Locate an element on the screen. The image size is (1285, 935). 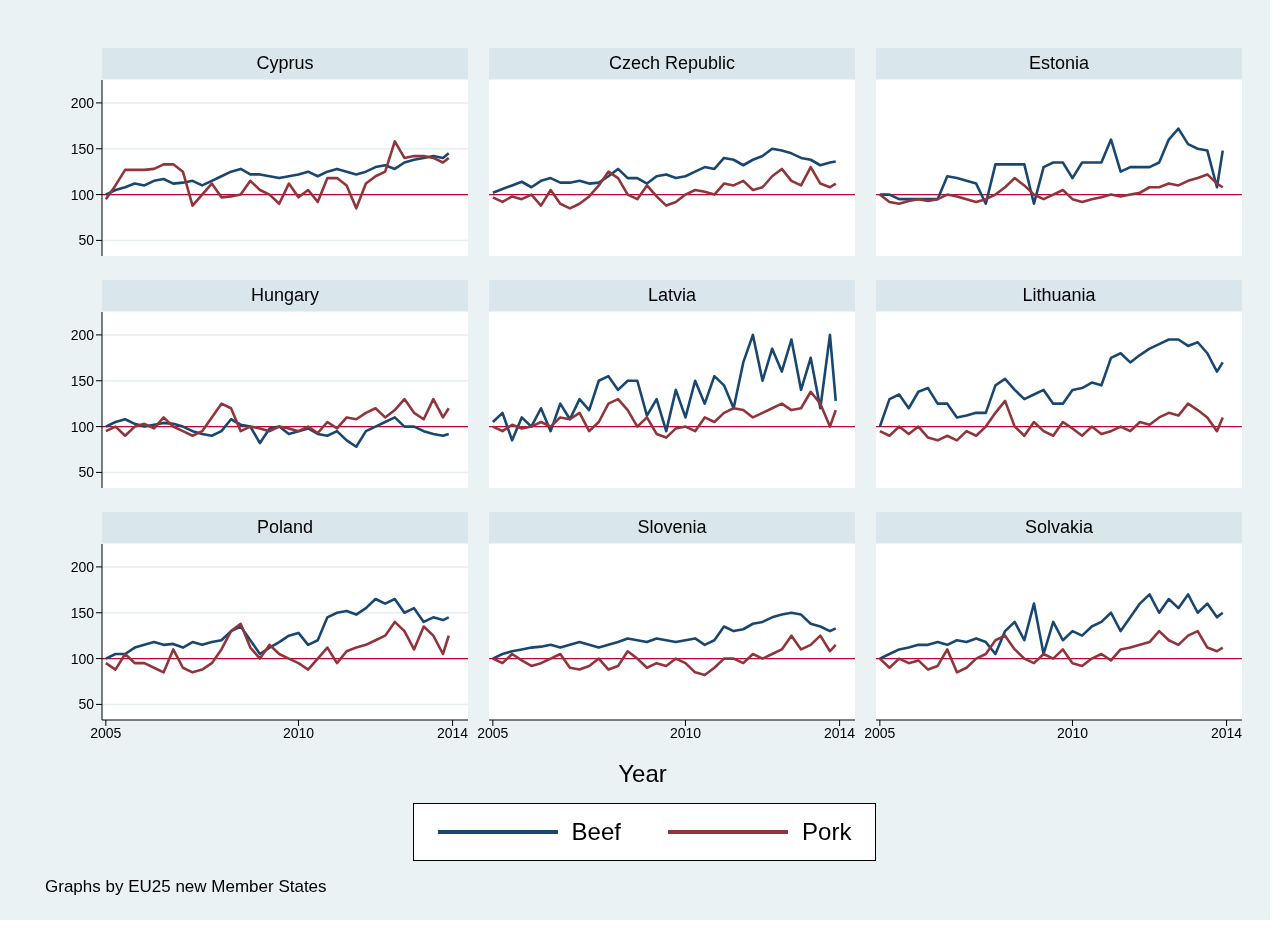
chart-title: Poland is located at coordinates (285, 527).